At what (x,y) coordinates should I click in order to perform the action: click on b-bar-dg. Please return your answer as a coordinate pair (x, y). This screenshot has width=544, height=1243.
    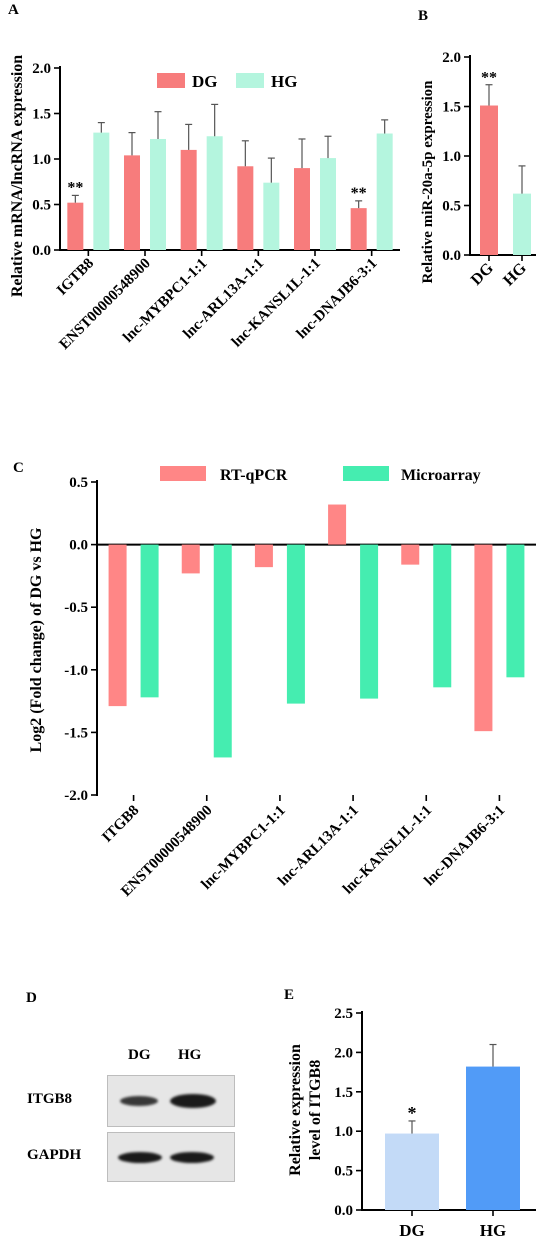
    Looking at the image, I should click on (489, 180).